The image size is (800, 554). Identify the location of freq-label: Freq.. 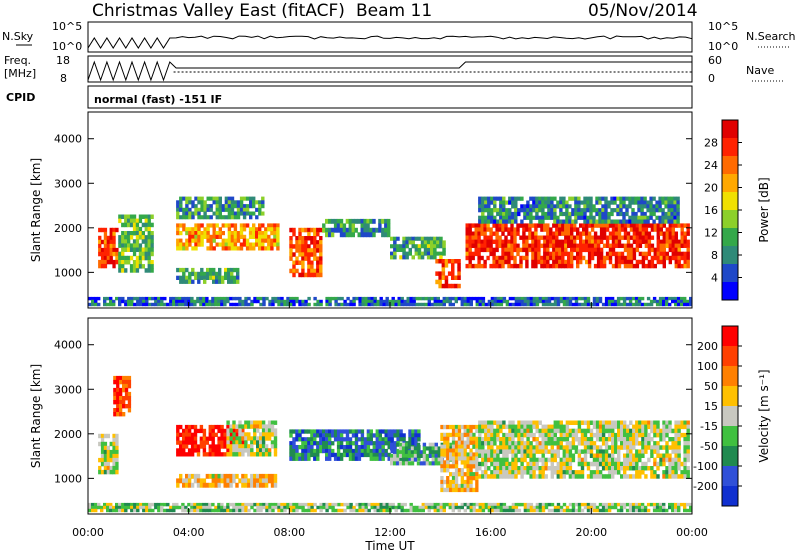
(17, 60).